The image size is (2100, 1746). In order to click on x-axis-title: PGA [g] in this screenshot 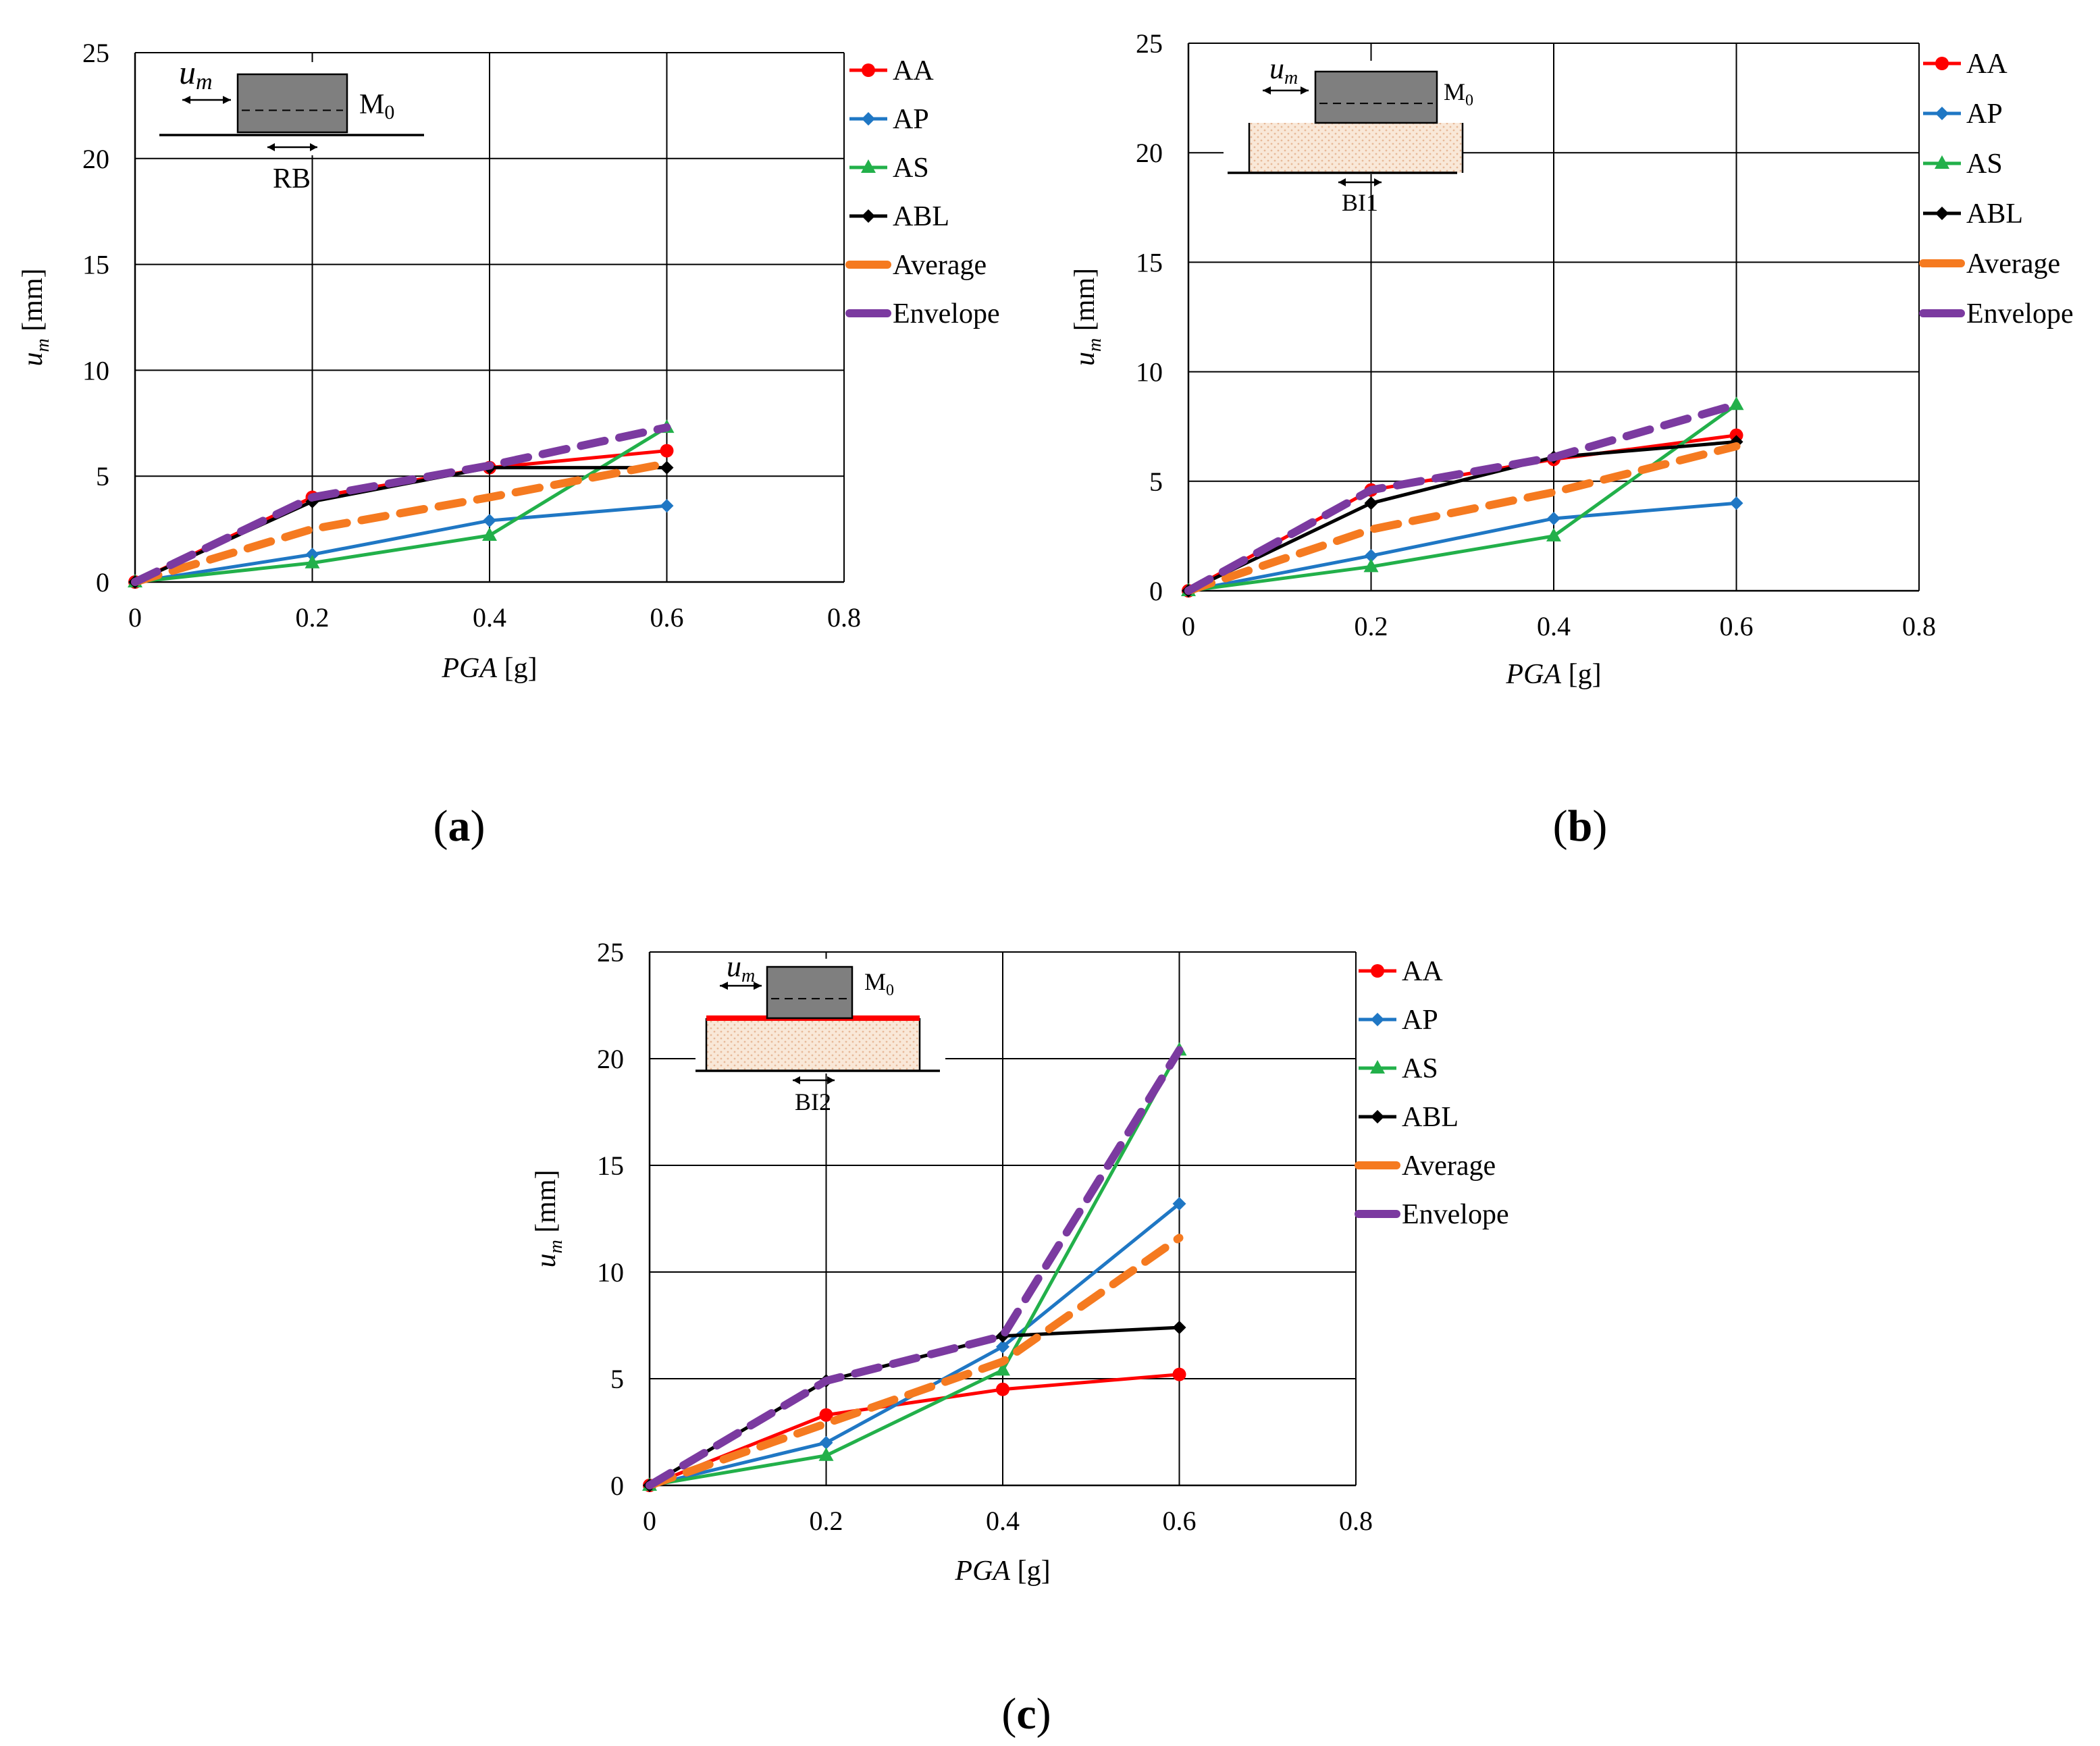, I will do `click(1553, 674)`.